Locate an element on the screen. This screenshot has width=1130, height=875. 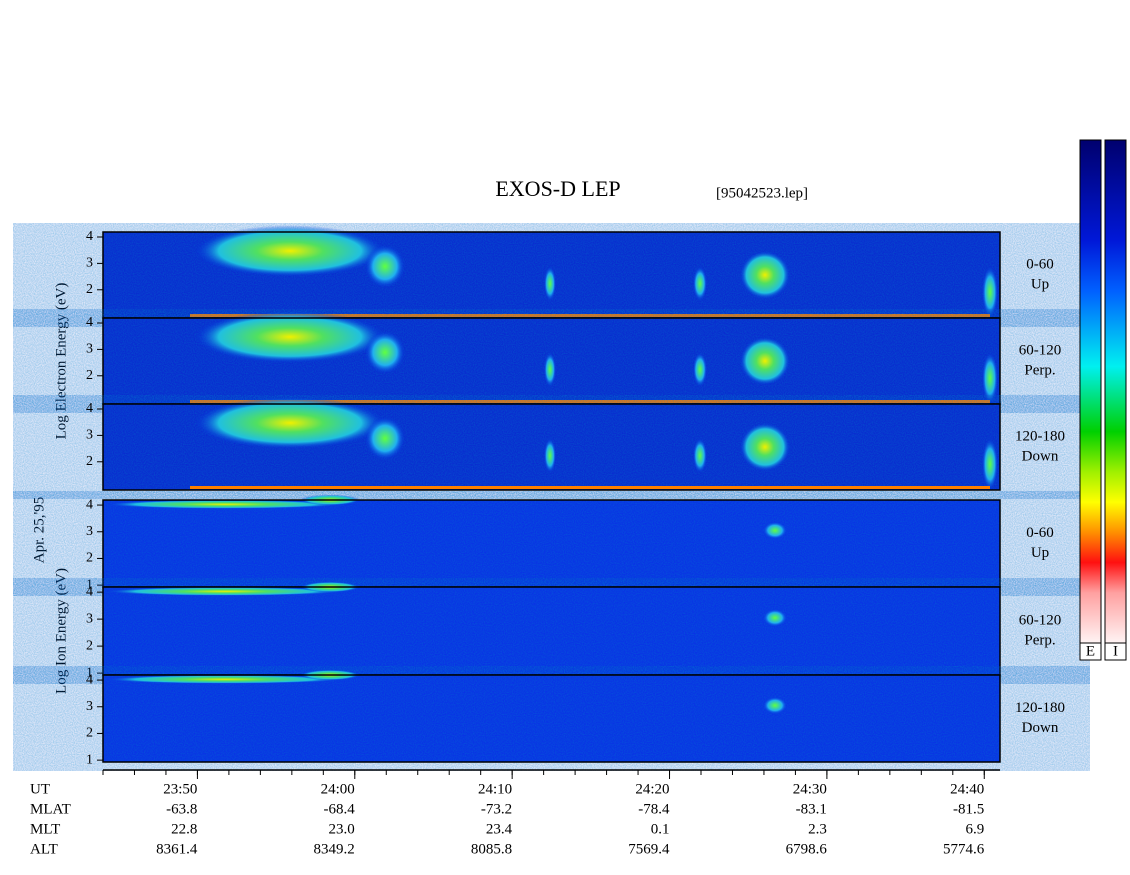
color-bar-label: I is located at coordinates (1115, 651).